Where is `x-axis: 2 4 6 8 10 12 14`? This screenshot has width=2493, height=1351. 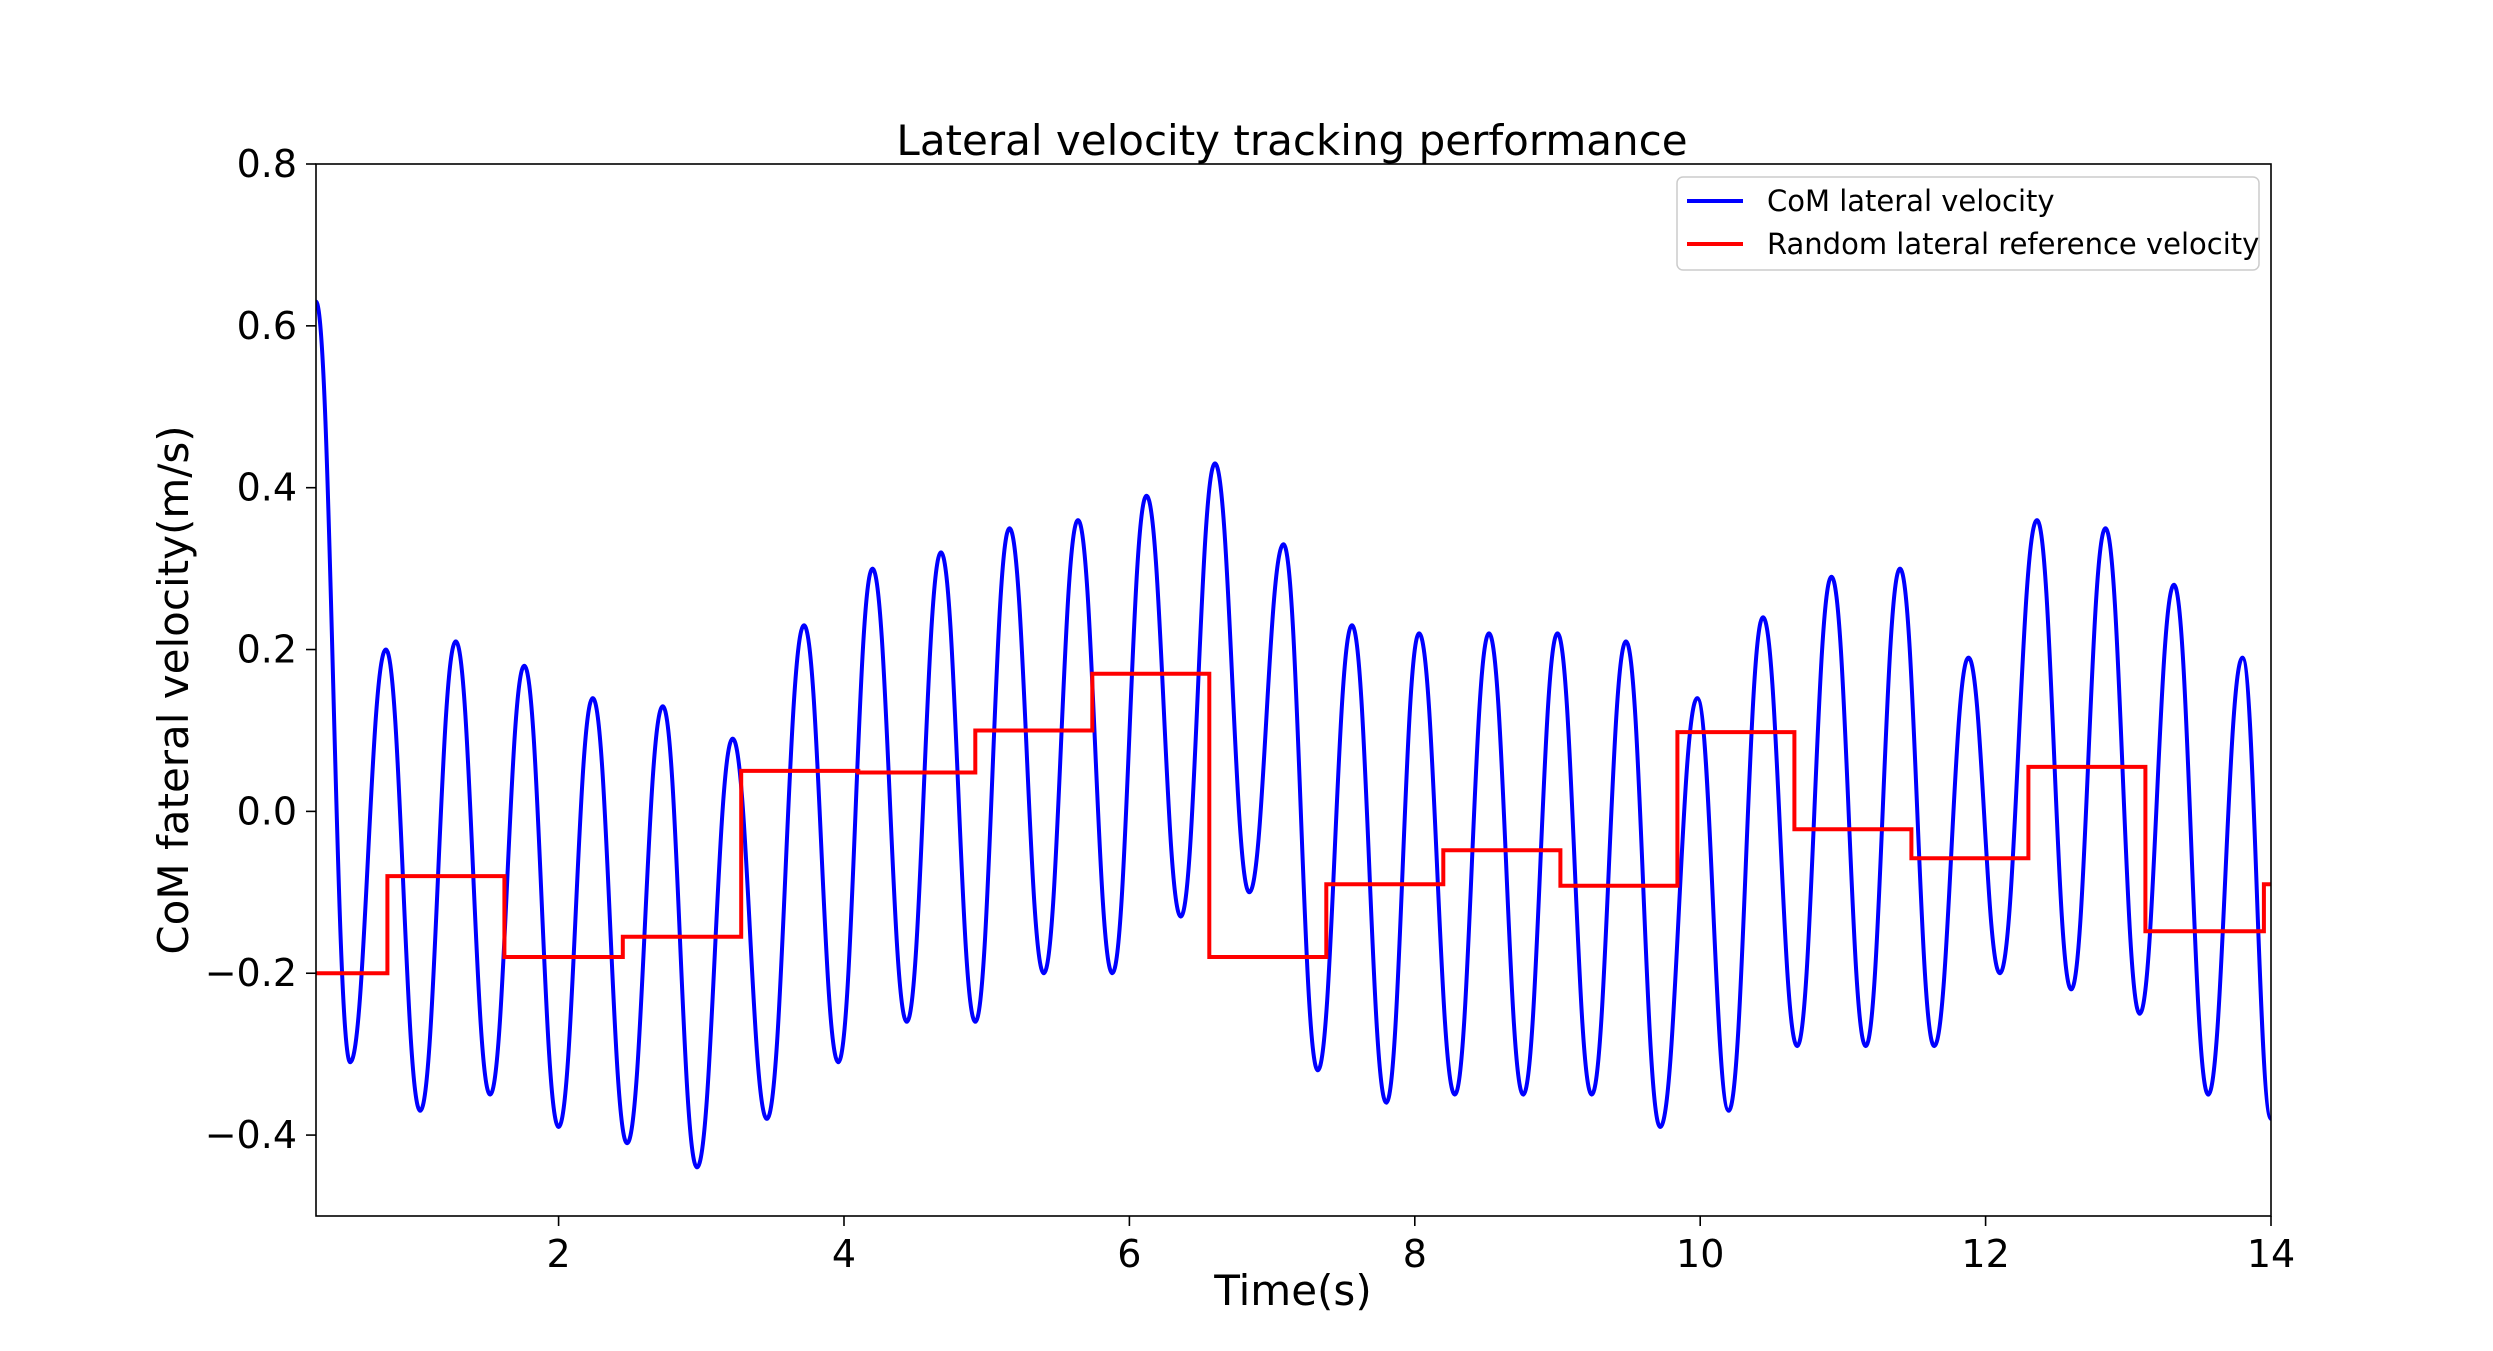
x-axis: 2 4 6 8 10 12 14 is located at coordinates (1420, 1246).